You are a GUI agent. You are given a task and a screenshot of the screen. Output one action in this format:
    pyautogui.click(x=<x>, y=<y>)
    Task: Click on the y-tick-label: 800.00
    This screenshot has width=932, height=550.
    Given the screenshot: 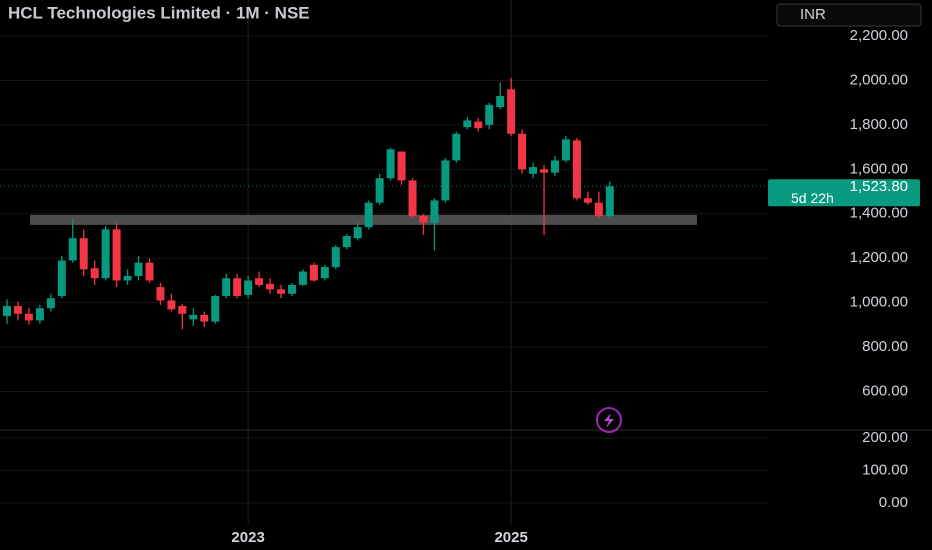 What is the action you would take?
    pyautogui.click(x=885, y=346)
    